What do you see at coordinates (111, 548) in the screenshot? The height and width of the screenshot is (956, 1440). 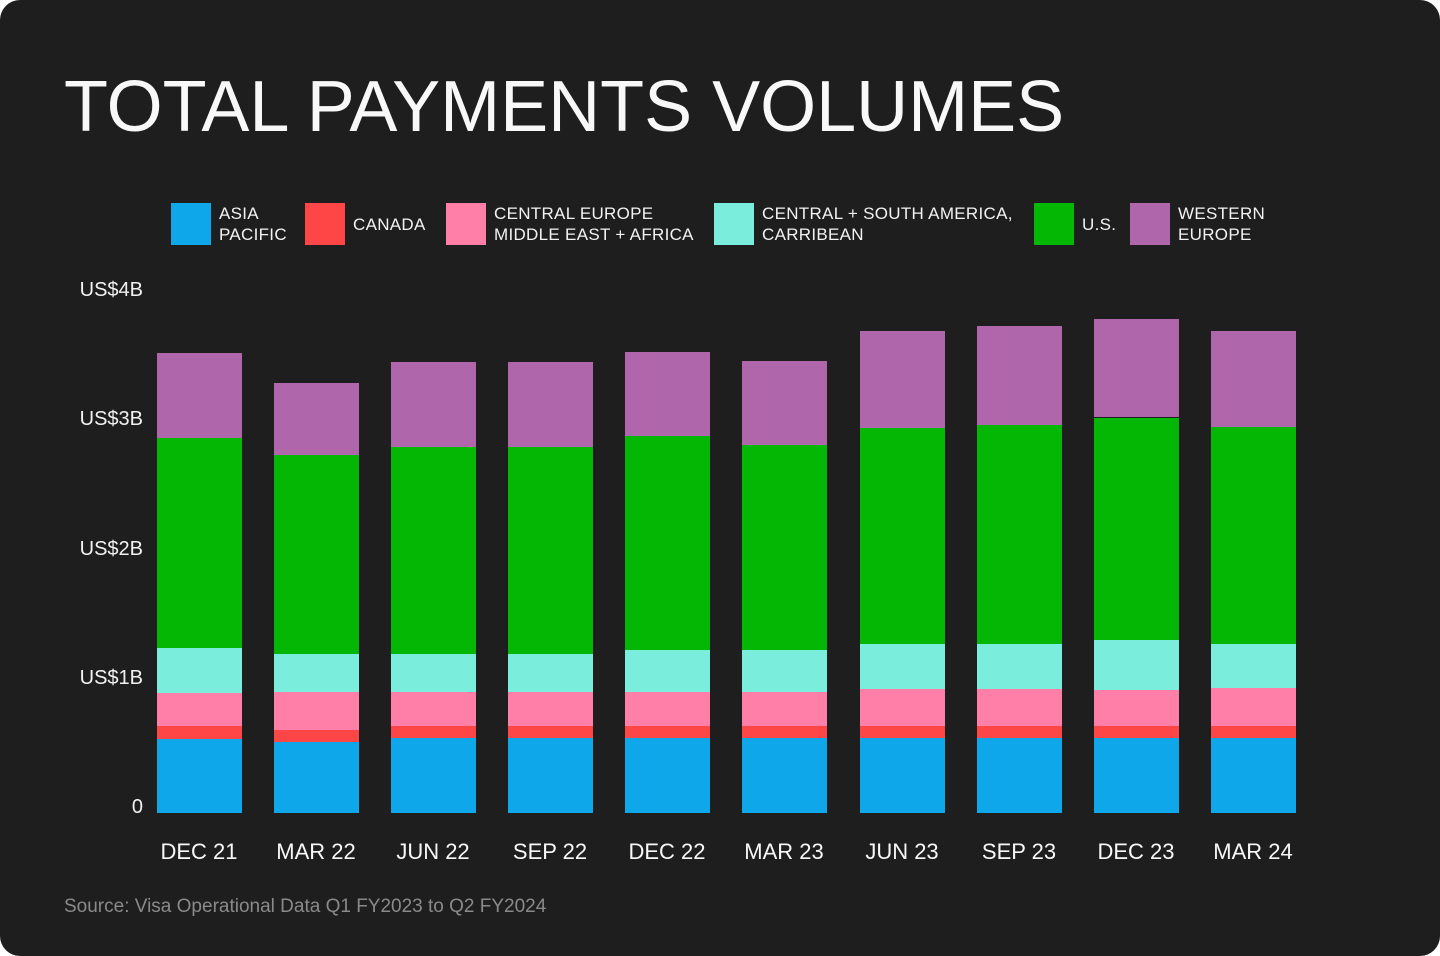 I see `y-tick-label: US$2B` at bounding box center [111, 548].